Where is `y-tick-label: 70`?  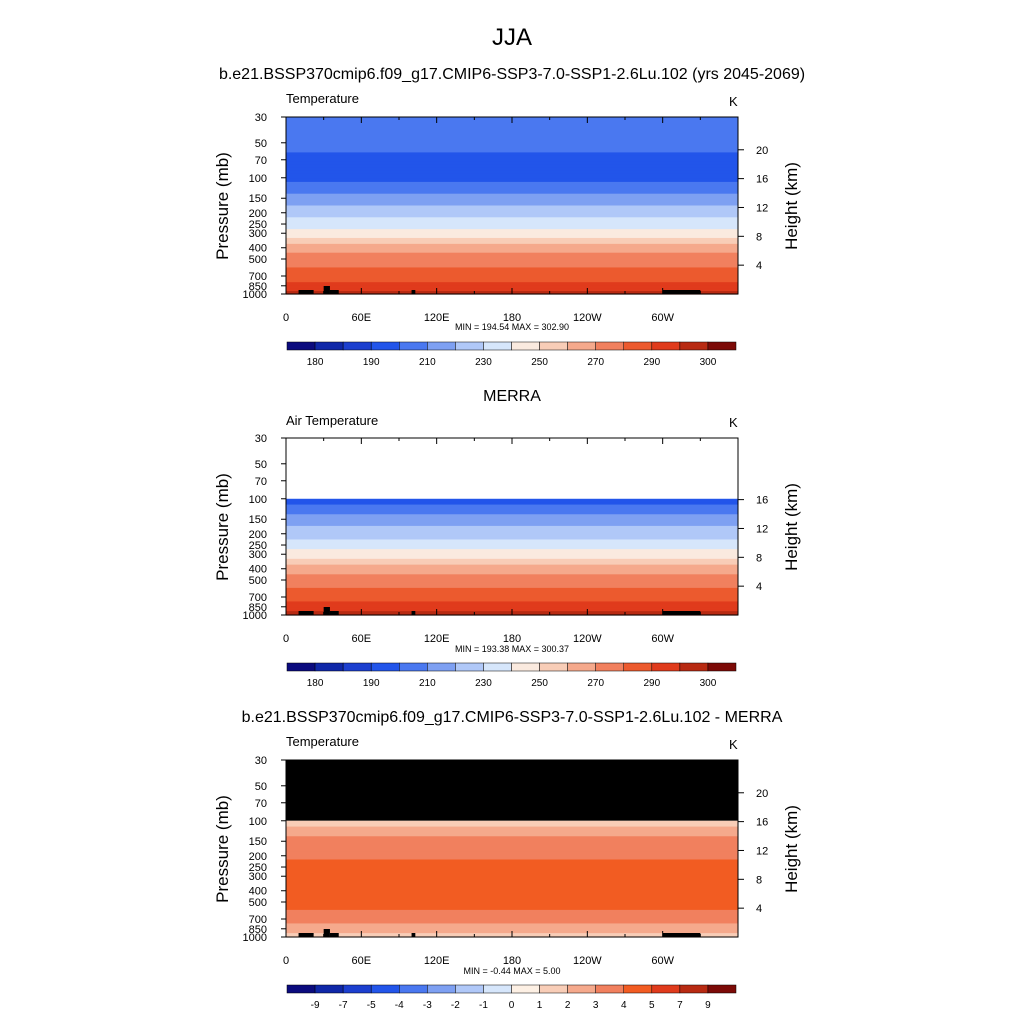
y-tick-label: 70 is located at coordinates (261, 161).